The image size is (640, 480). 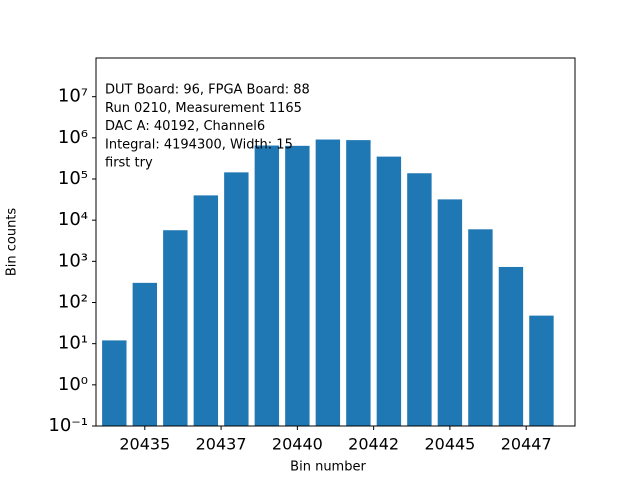 What do you see at coordinates (199, 144) in the screenshot?
I see `annotation-line: Integral: 4194300, Width: 15` at bounding box center [199, 144].